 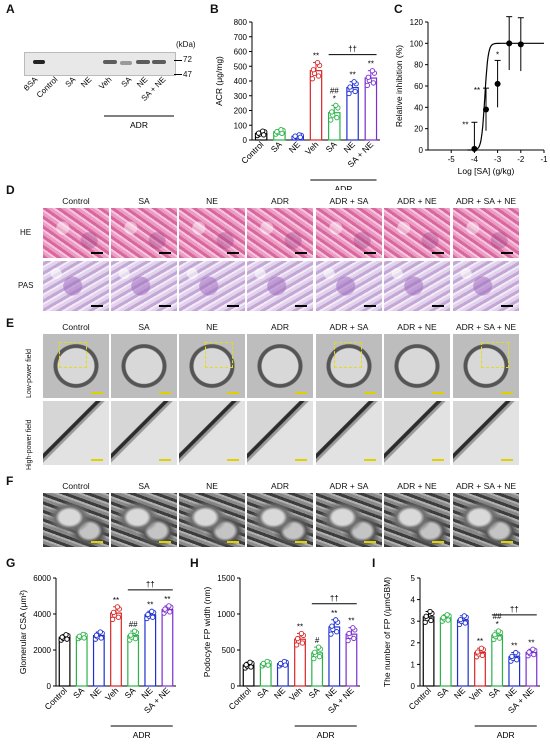 What do you see at coordinates (498, 159) in the screenshot?
I see `x-tick-label: -3` at bounding box center [498, 159].